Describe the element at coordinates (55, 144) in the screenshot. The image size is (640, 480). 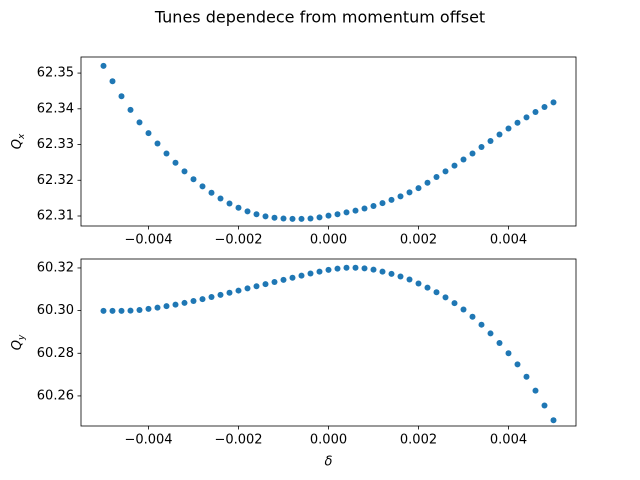
I see `y-tick-label: 62.33` at that location.